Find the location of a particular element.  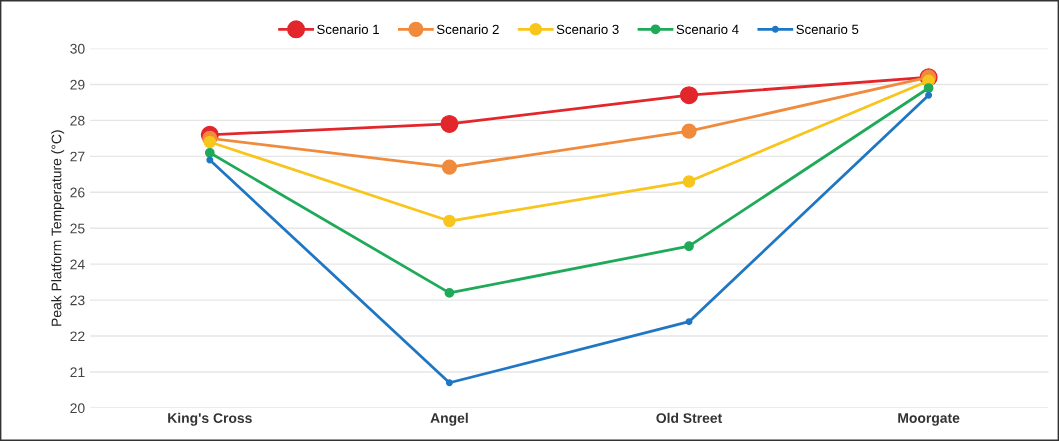

x-tick-label: Angel is located at coordinates (449, 419).